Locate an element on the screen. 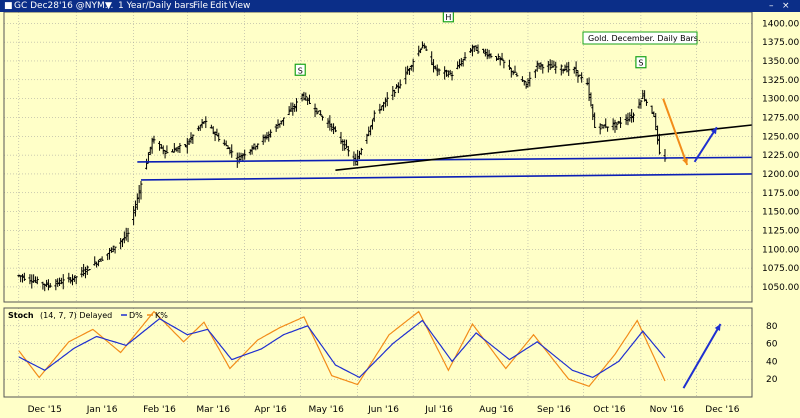 The image size is (800, 418). y-tick-label: 1350.00 is located at coordinates (780, 62).